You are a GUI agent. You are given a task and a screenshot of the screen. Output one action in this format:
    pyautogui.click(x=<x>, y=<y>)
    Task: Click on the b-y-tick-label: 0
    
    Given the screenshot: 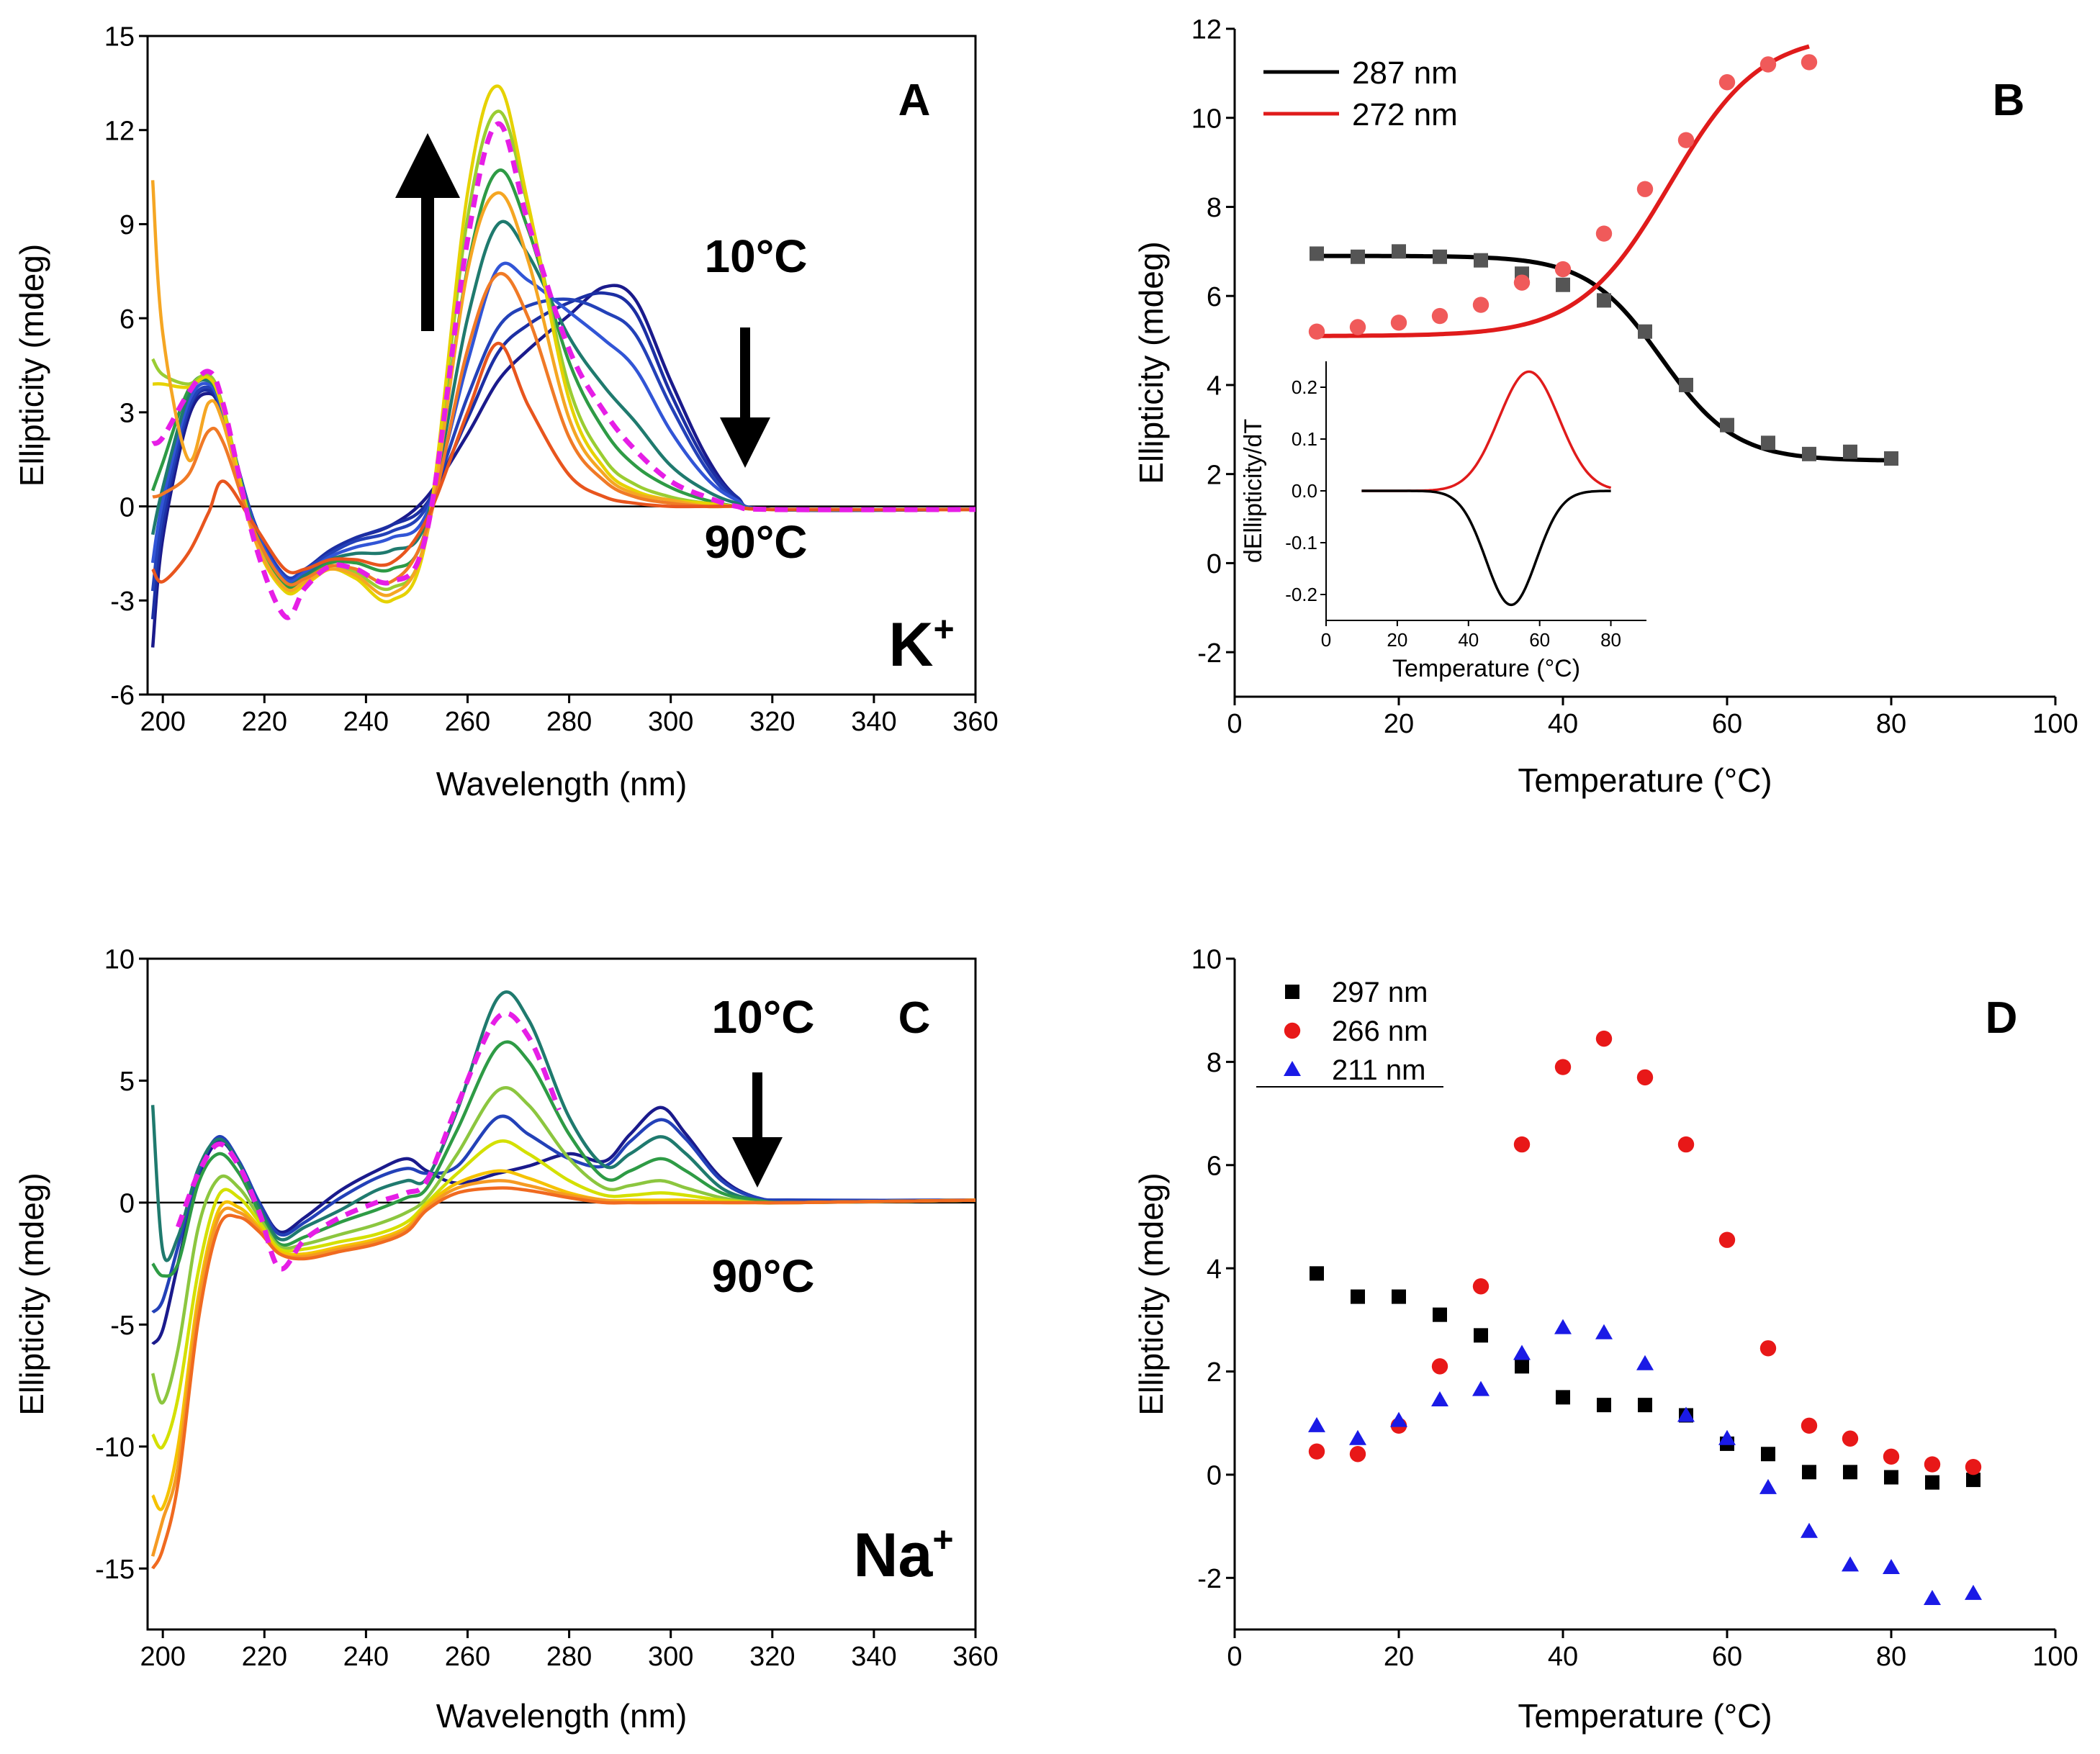 What is the action you would take?
    pyautogui.click(x=1215, y=564)
    